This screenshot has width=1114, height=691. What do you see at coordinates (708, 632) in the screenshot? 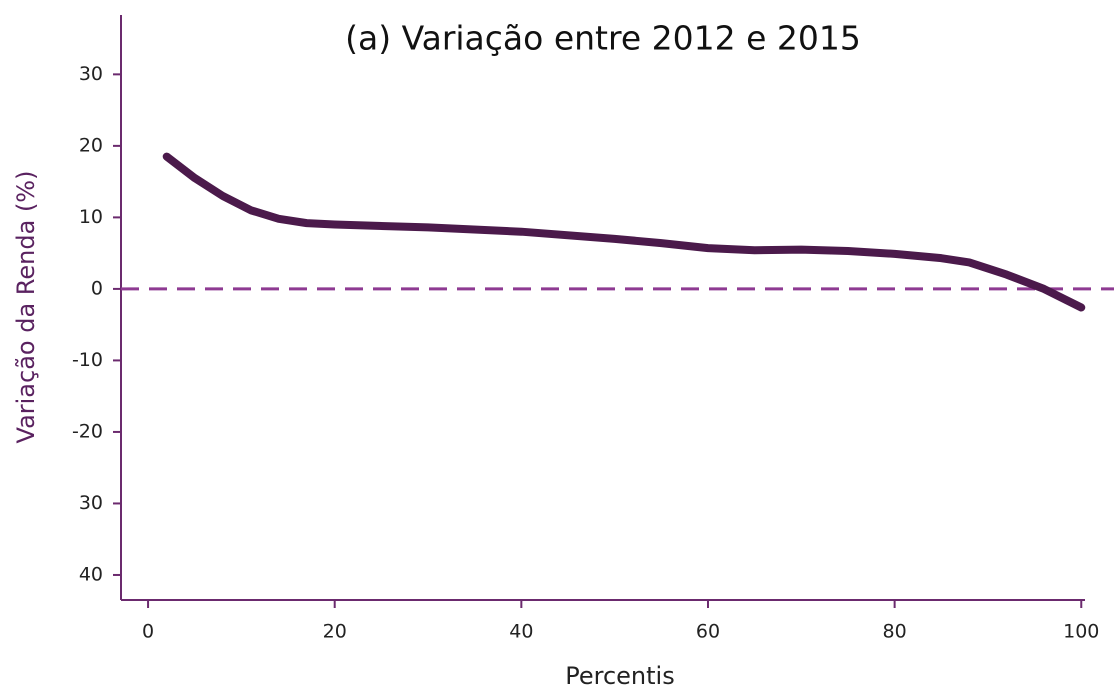
I see `x-tick-label: 60` at bounding box center [708, 632].